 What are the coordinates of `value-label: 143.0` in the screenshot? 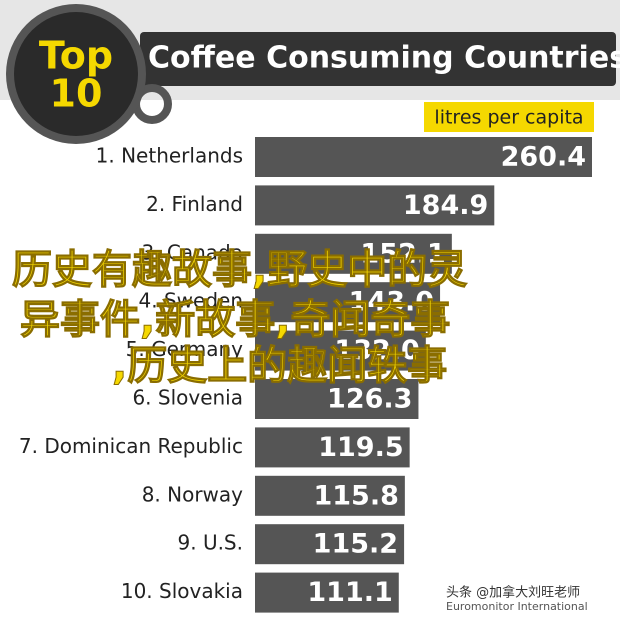 It's located at (391, 302).